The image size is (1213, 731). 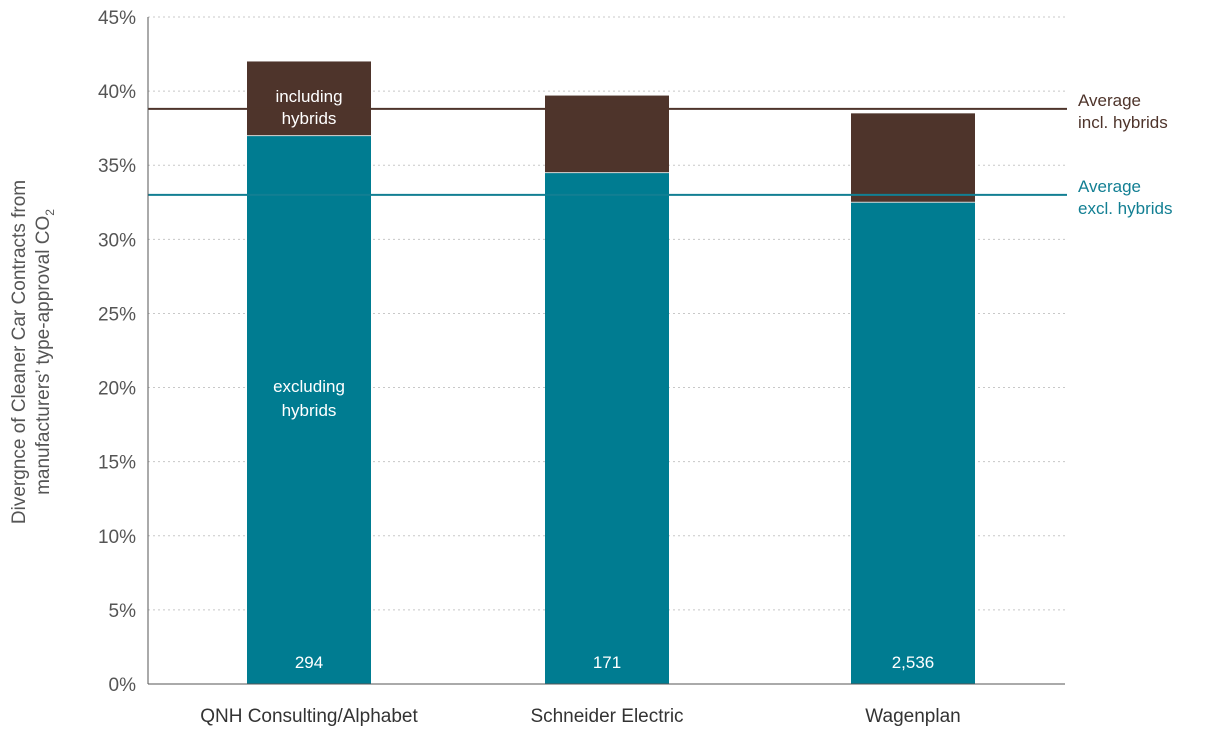 I want to click on average-line-label: incl. hybrids, so click(x=1123, y=122).